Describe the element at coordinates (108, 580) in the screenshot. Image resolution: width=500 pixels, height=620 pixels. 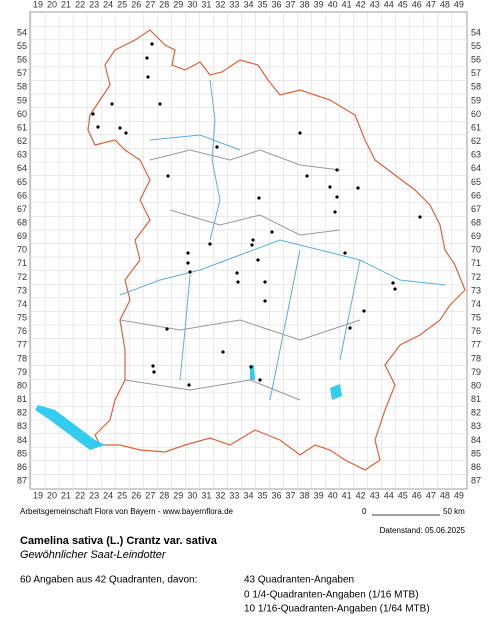
I see `summary-total: 60 Angaben aus 42 Quadranten, davon:` at that location.